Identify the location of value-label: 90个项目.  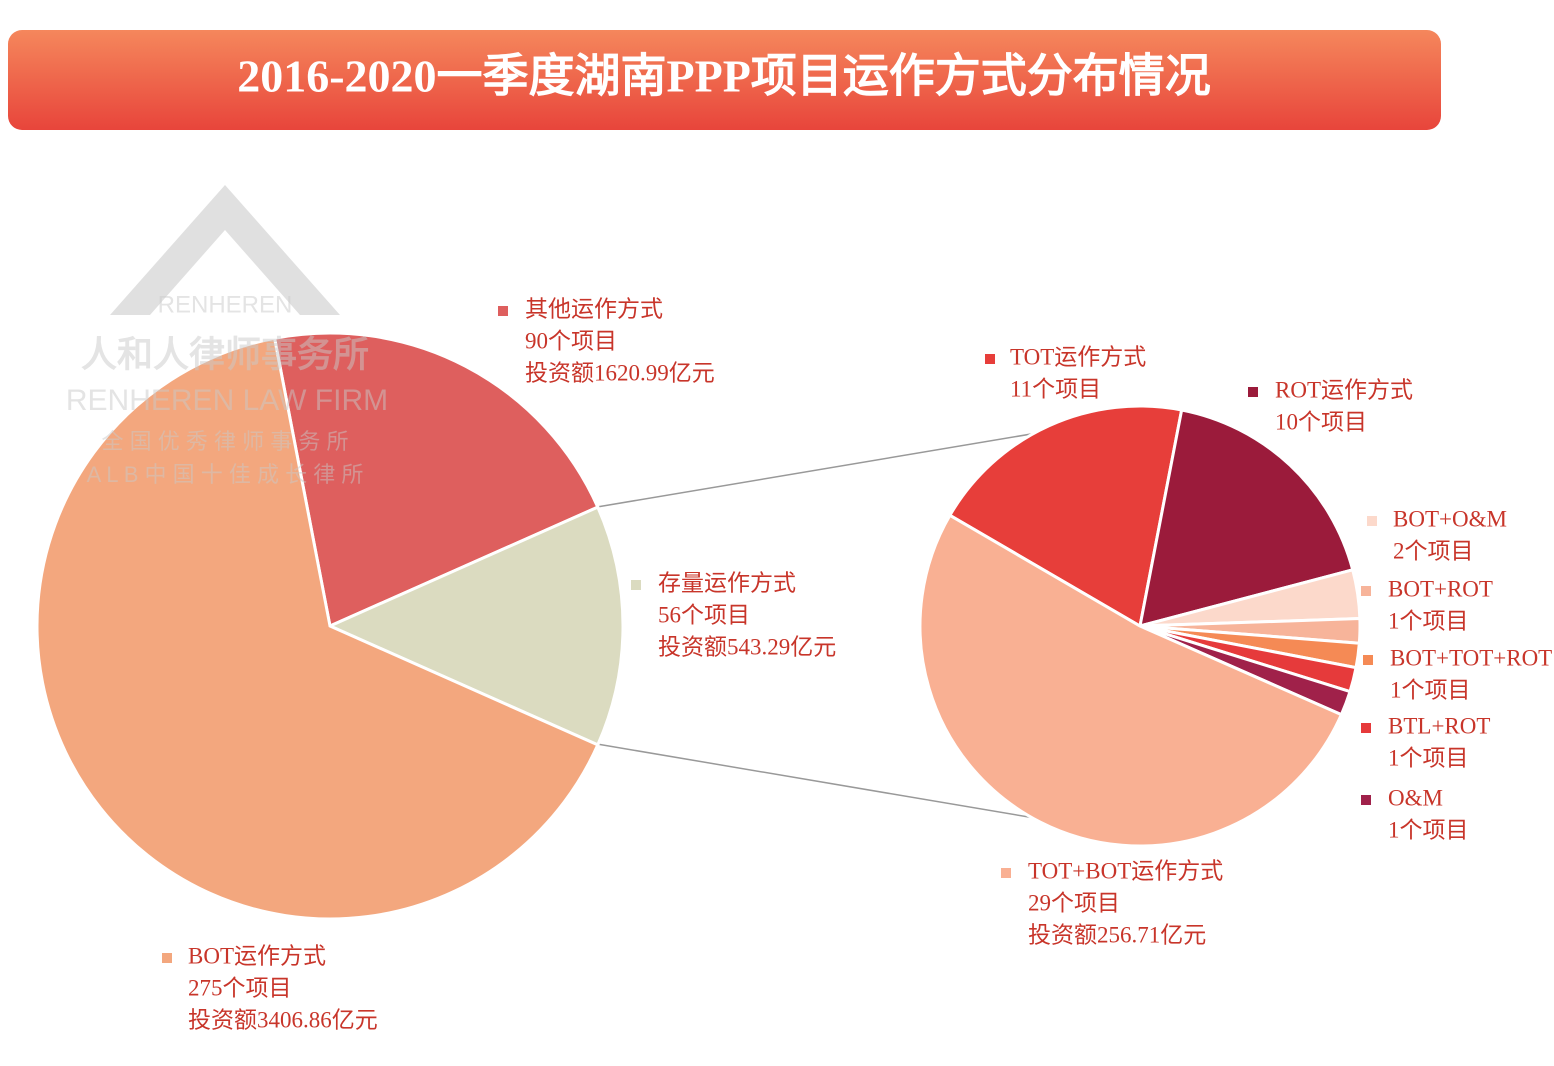
(571, 340).